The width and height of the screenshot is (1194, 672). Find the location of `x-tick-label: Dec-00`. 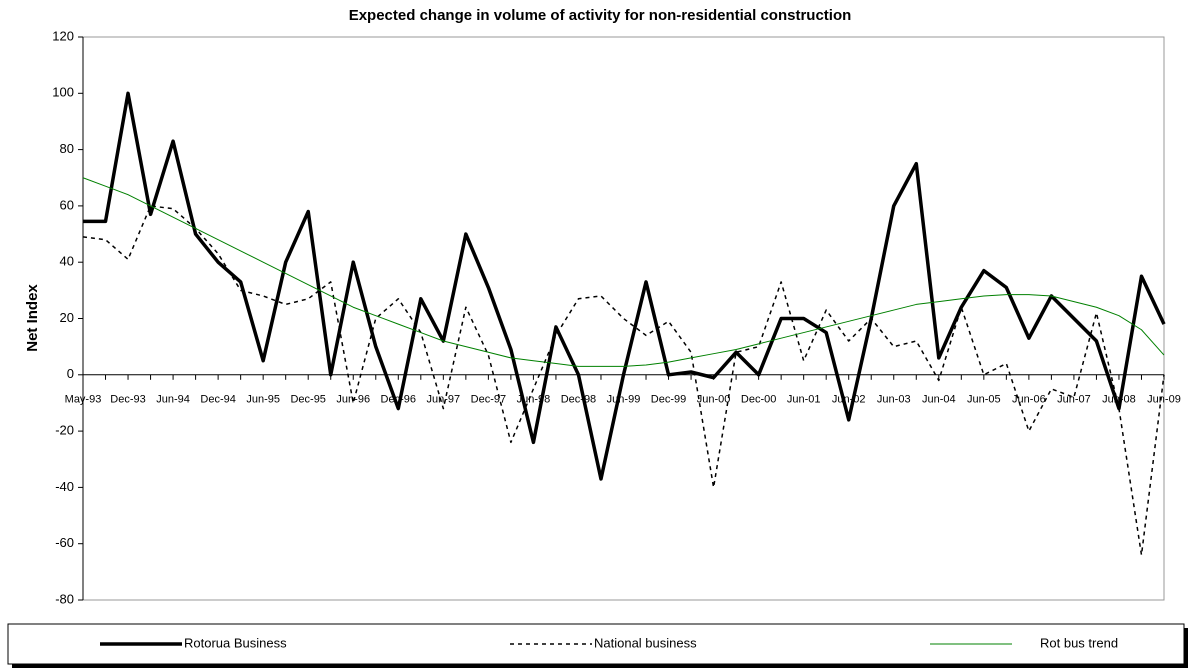

x-tick-label: Dec-00 is located at coordinates (758, 400).